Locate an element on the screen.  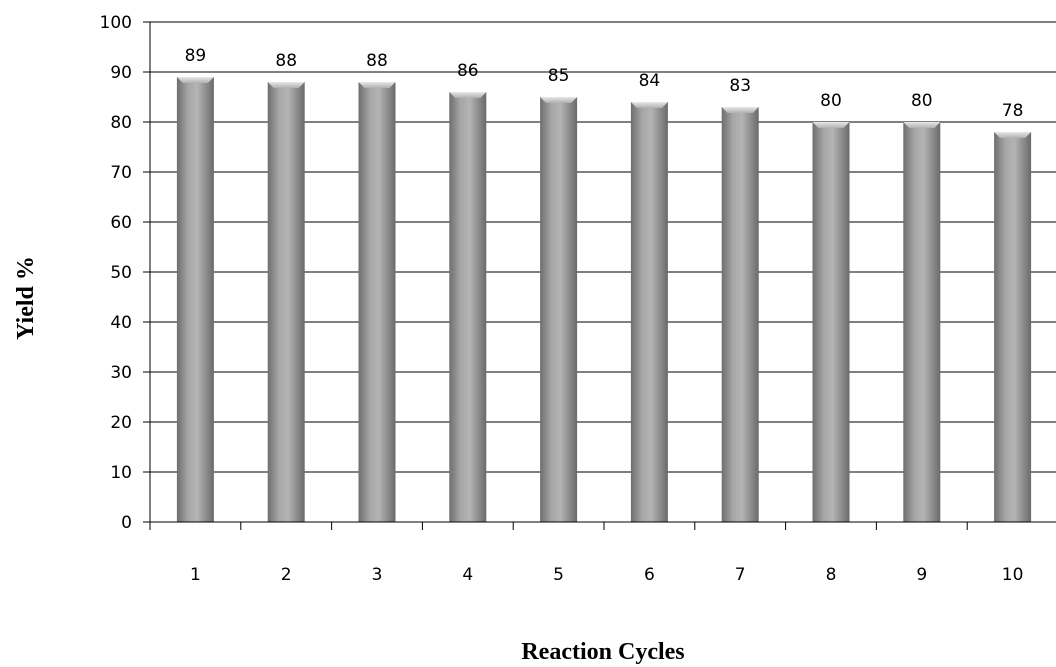
y-tick-label: 30 is located at coordinates (121, 373).